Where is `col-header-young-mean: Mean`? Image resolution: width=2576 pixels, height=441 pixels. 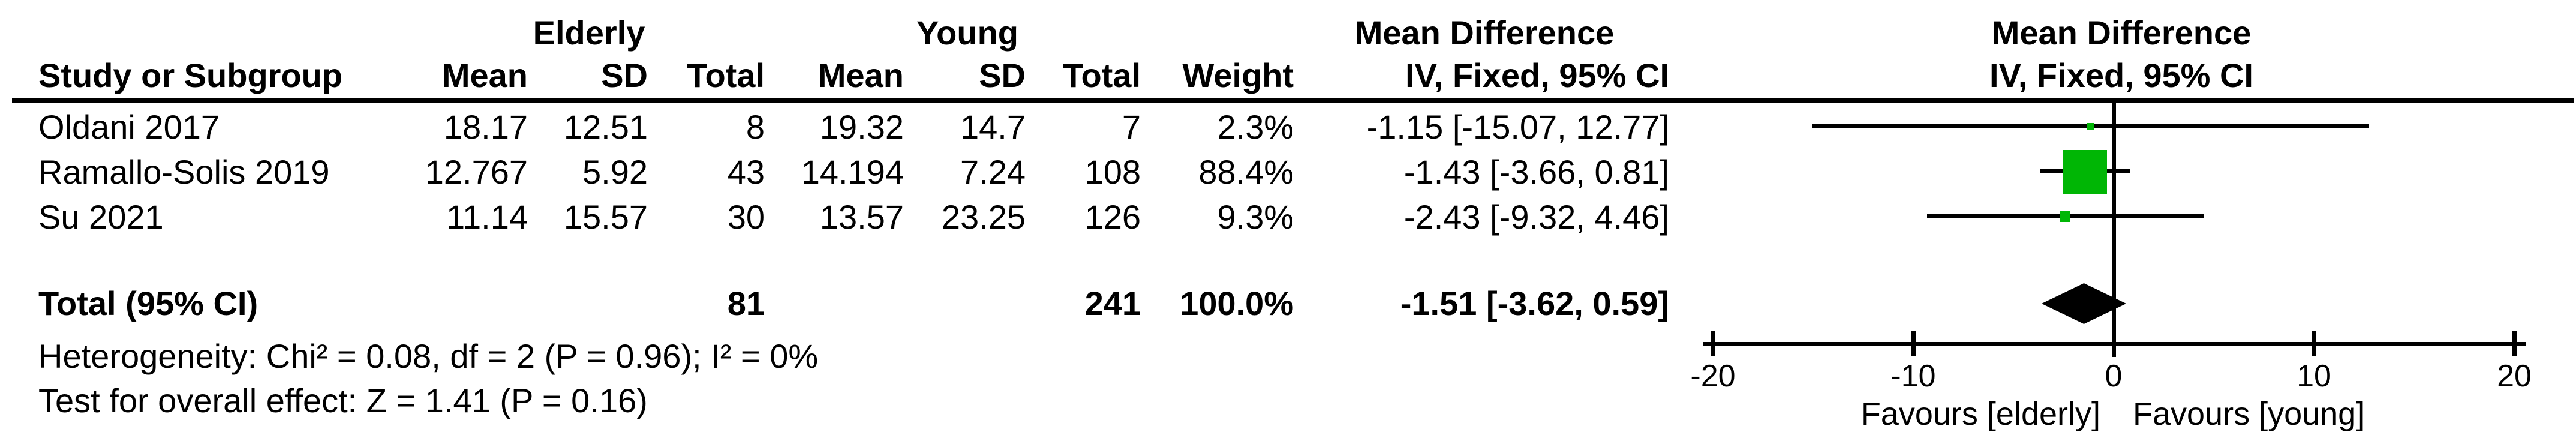
col-header-young-mean: Mean is located at coordinates (861, 75).